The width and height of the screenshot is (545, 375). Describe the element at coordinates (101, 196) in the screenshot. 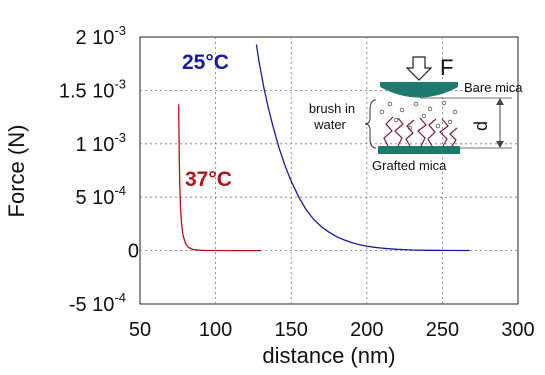

I see `y-tick-label: 5 10-4` at that location.